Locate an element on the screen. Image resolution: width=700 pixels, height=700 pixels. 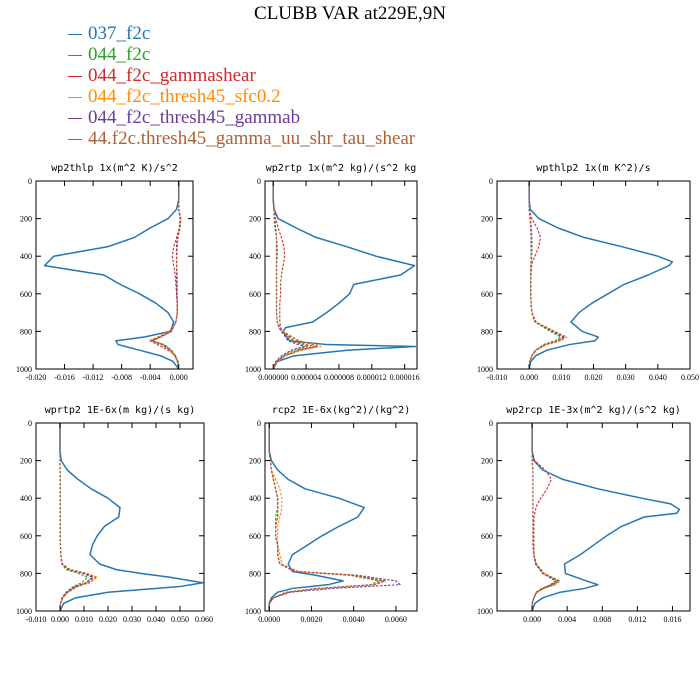
panel-title-5: wp2rcp 1E-3x(m^2 kg)/(s^2 kg) is located at coordinates (593, 410).